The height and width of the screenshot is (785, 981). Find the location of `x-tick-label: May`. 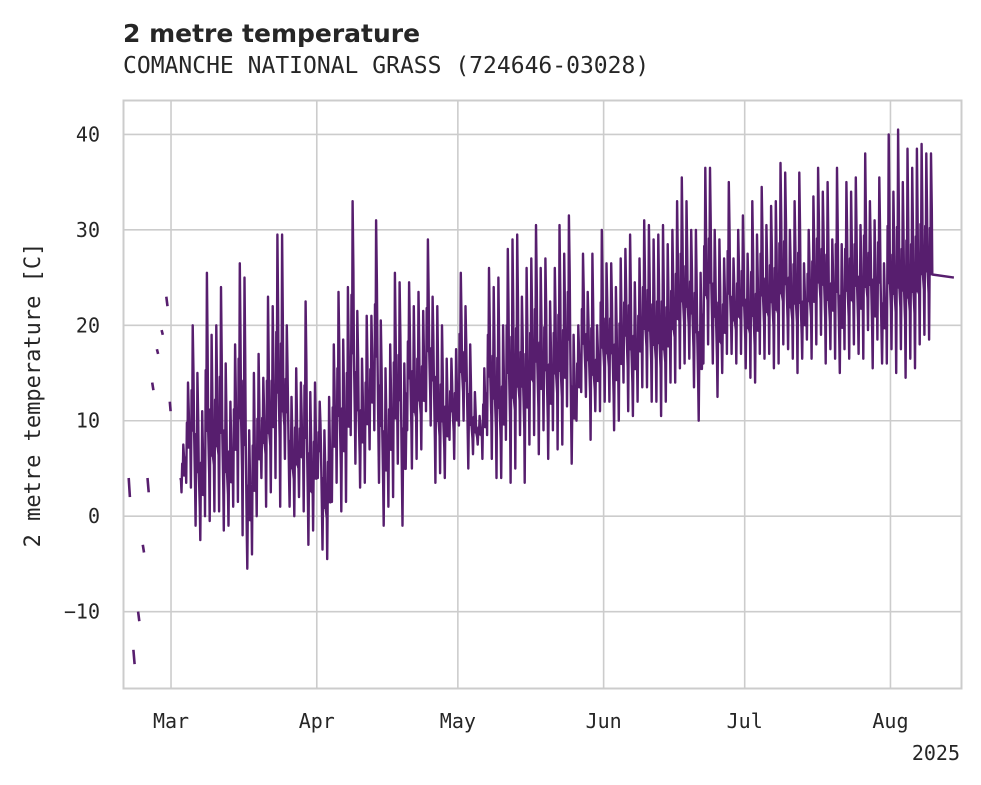

x-tick-label: May is located at coordinates (458, 721).